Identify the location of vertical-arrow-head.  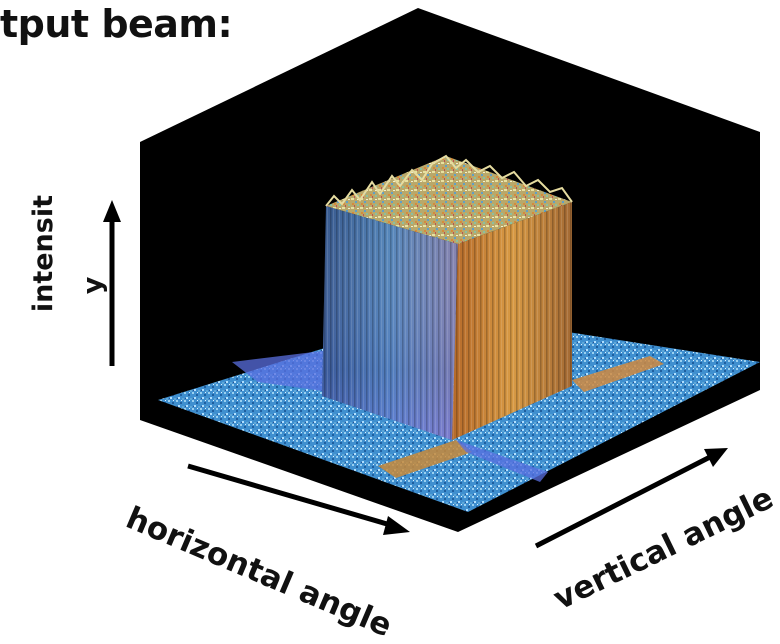
(716, 457).